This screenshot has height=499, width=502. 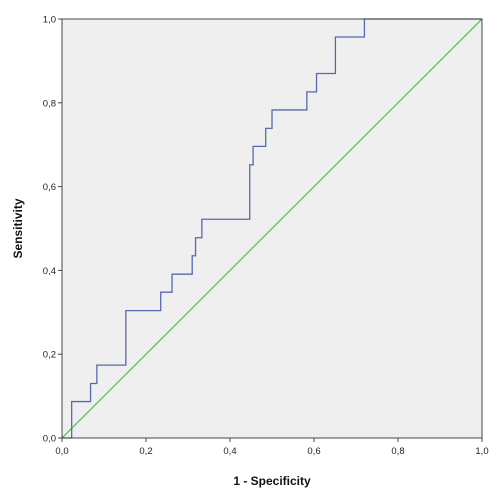 What do you see at coordinates (18, 228) in the screenshot?
I see `y-axis-title: Sensitivity` at bounding box center [18, 228].